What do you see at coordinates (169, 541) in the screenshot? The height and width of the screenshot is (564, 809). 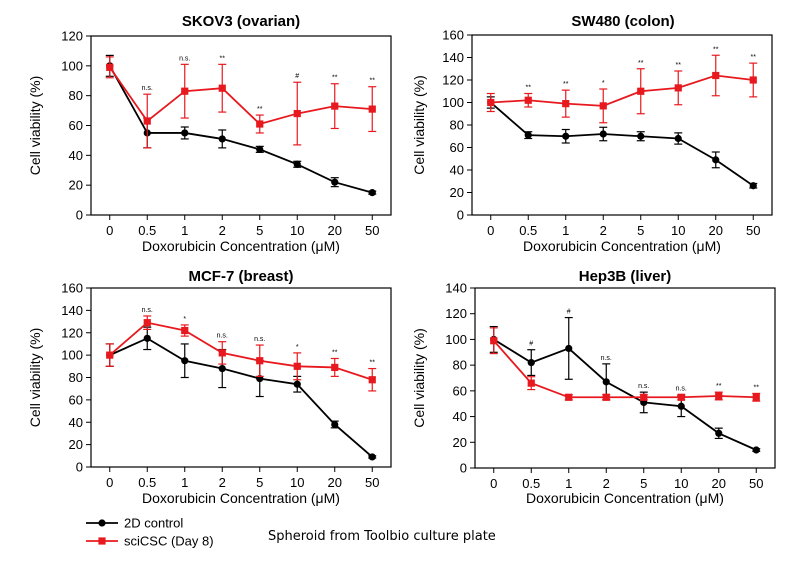 I see `legend-label: sciCSC (Day 8)` at bounding box center [169, 541].